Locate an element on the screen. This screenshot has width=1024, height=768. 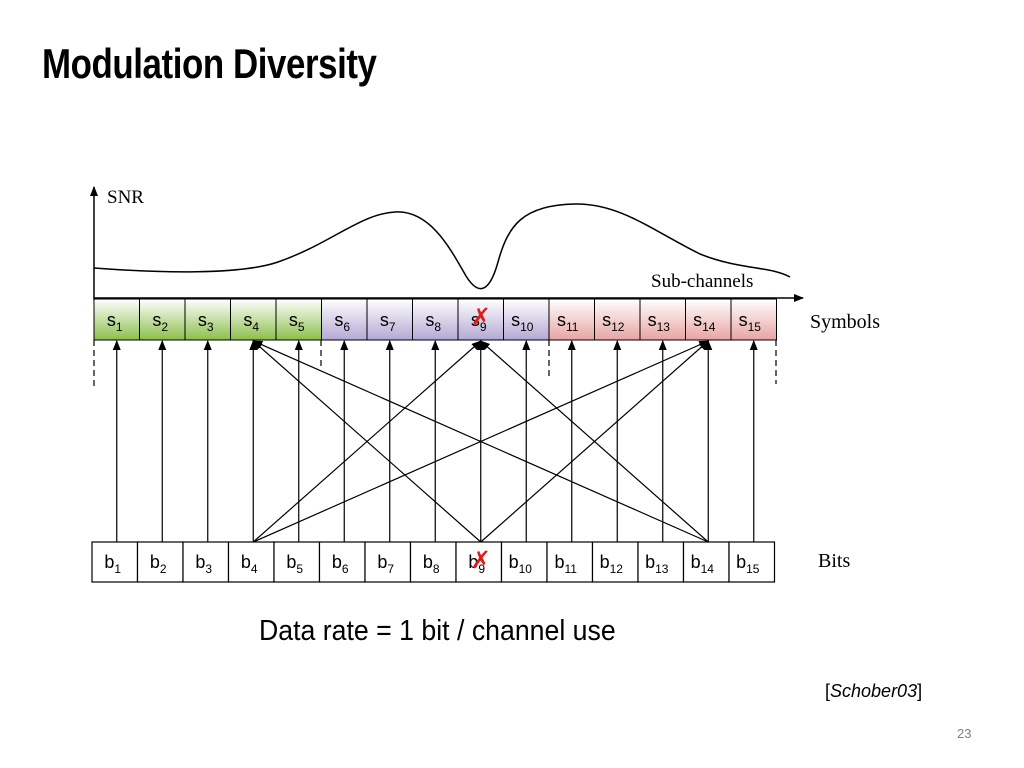
citation-close: ] is located at coordinates (920, 691).